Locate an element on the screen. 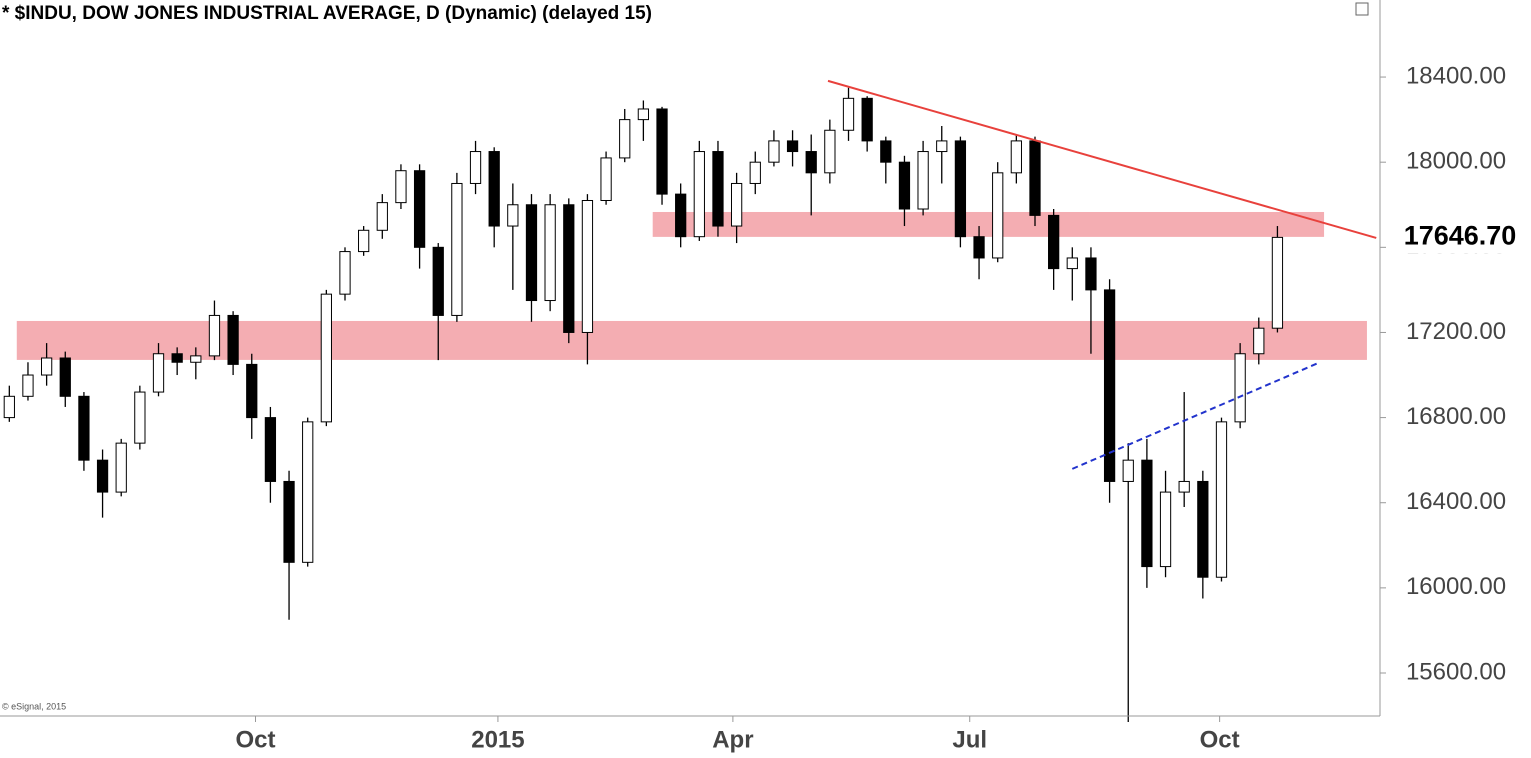 The width and height of the screenshot is (1531, 758). x-tick-label: Jul is located at coordinates (969, 739).